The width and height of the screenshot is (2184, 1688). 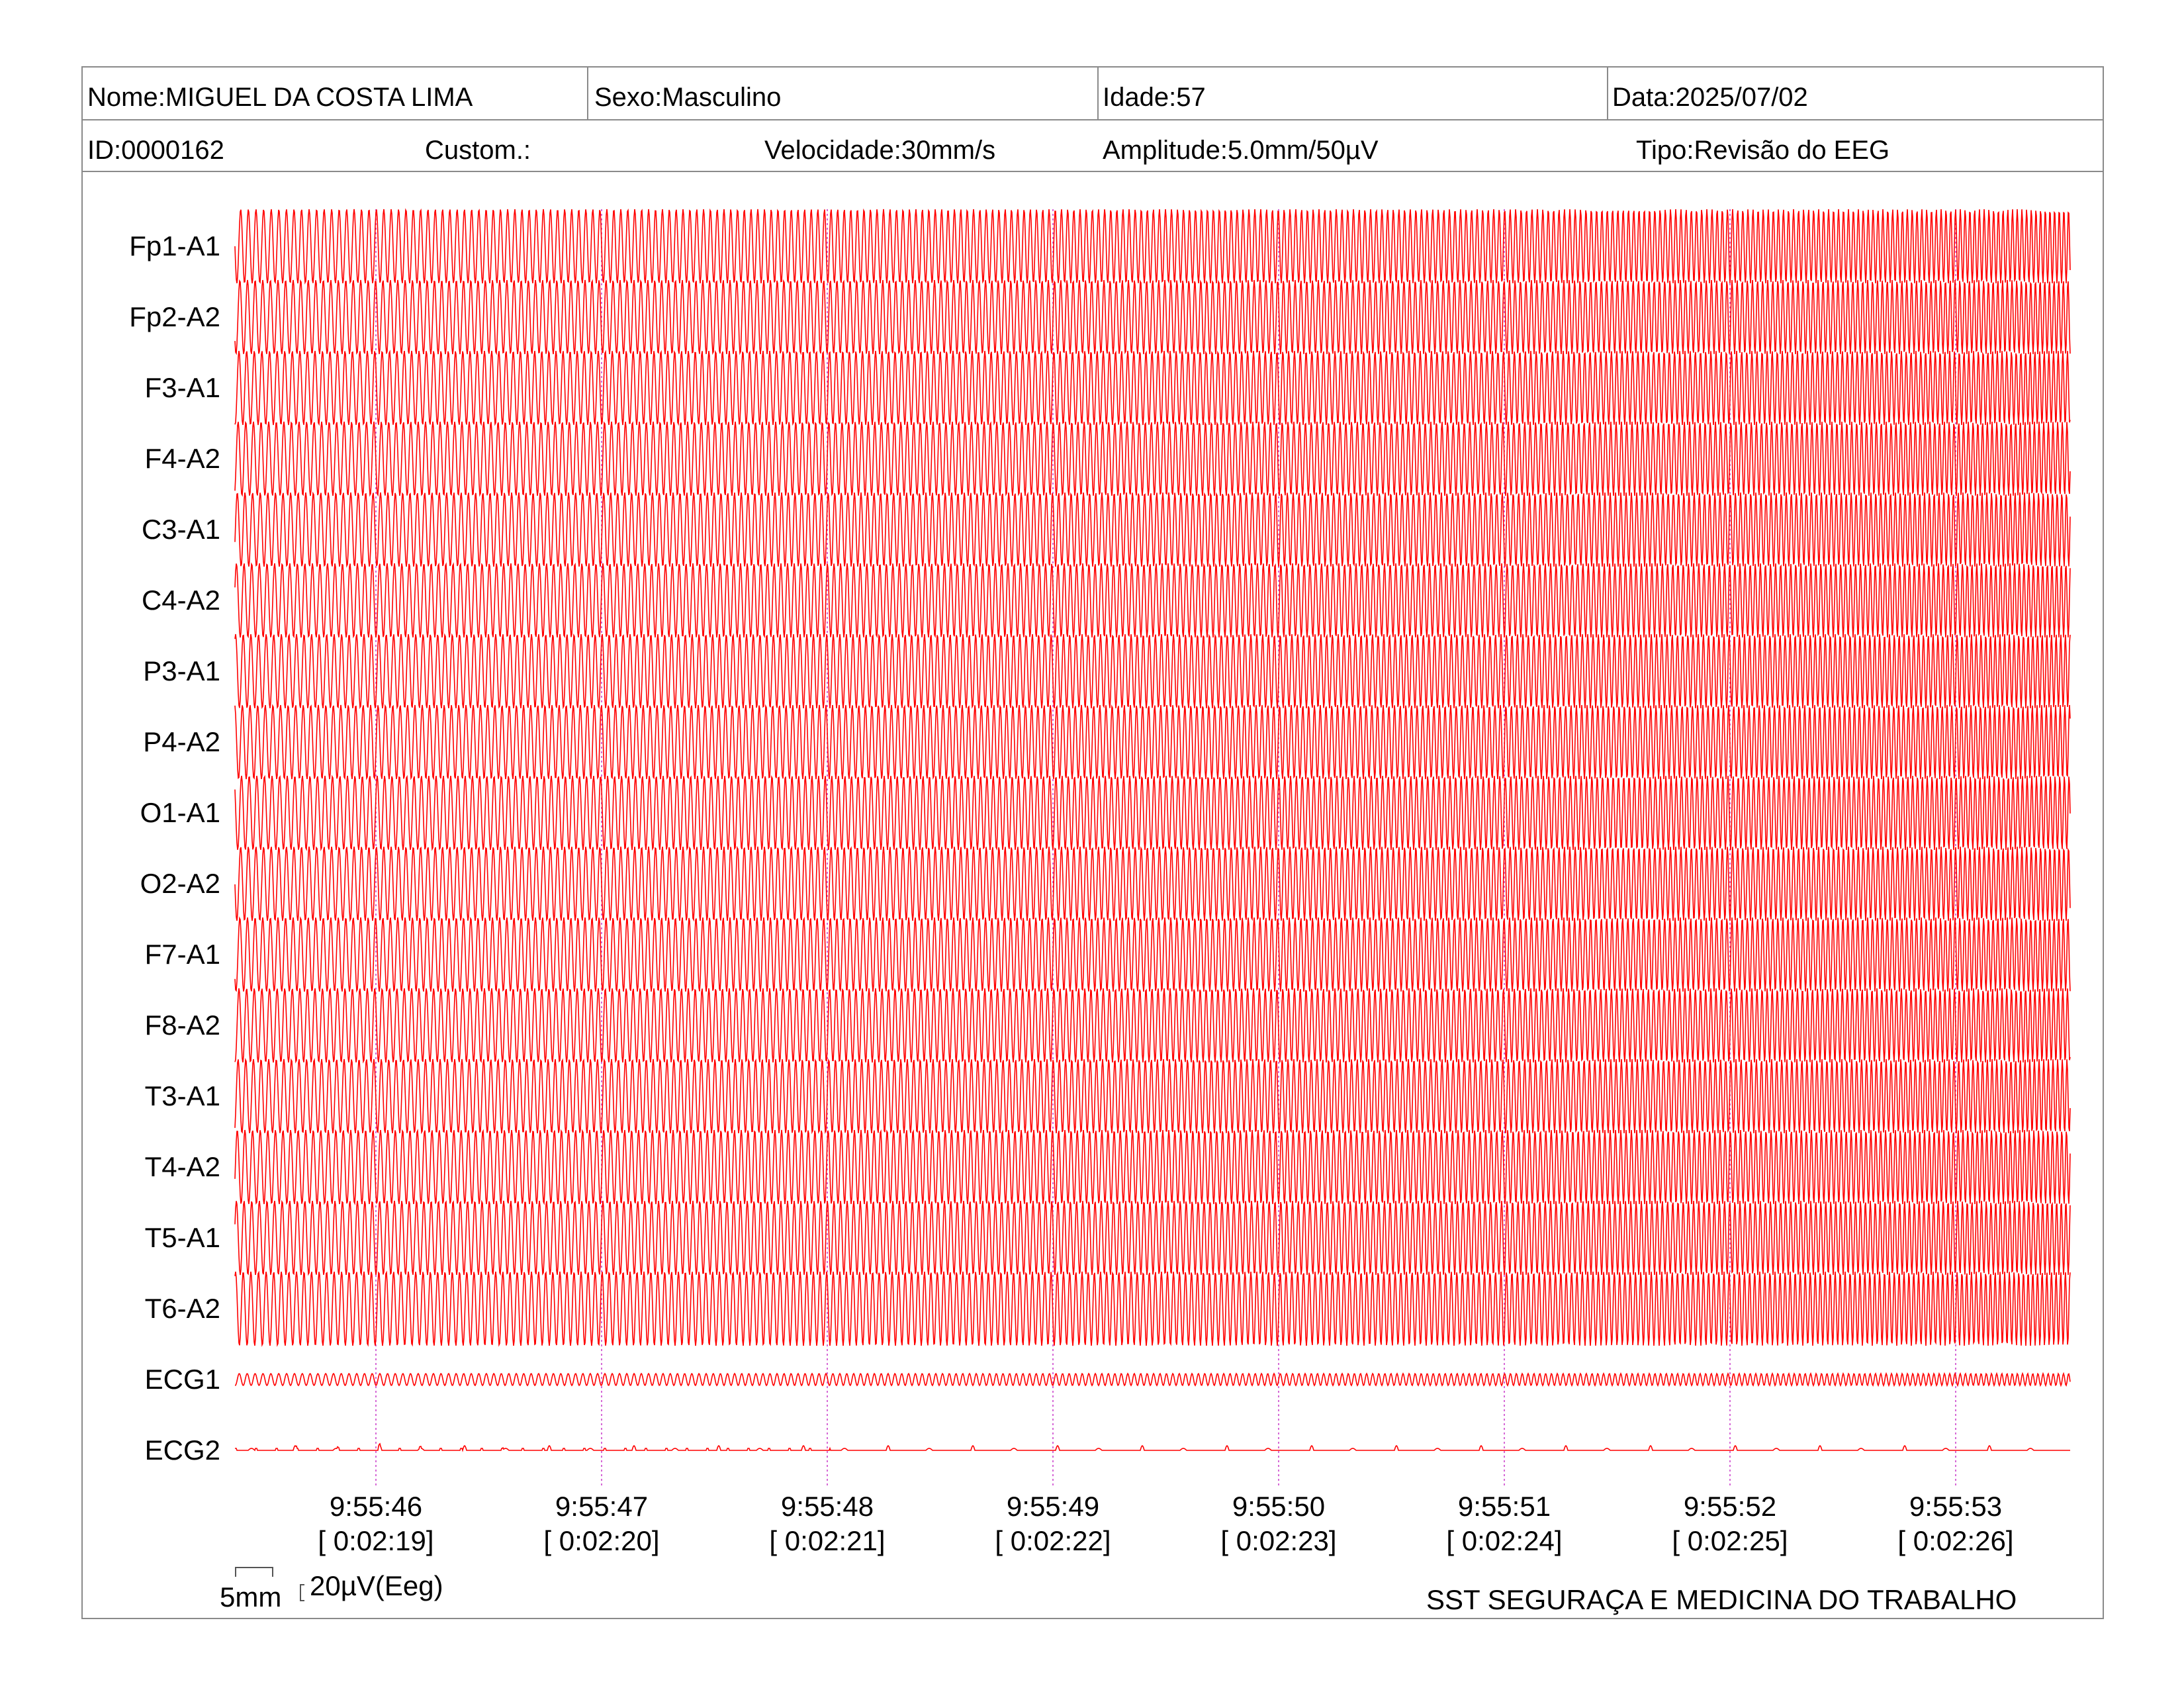 I want to click on channel-label: Fp1-A1, so click(x=175, y=245).